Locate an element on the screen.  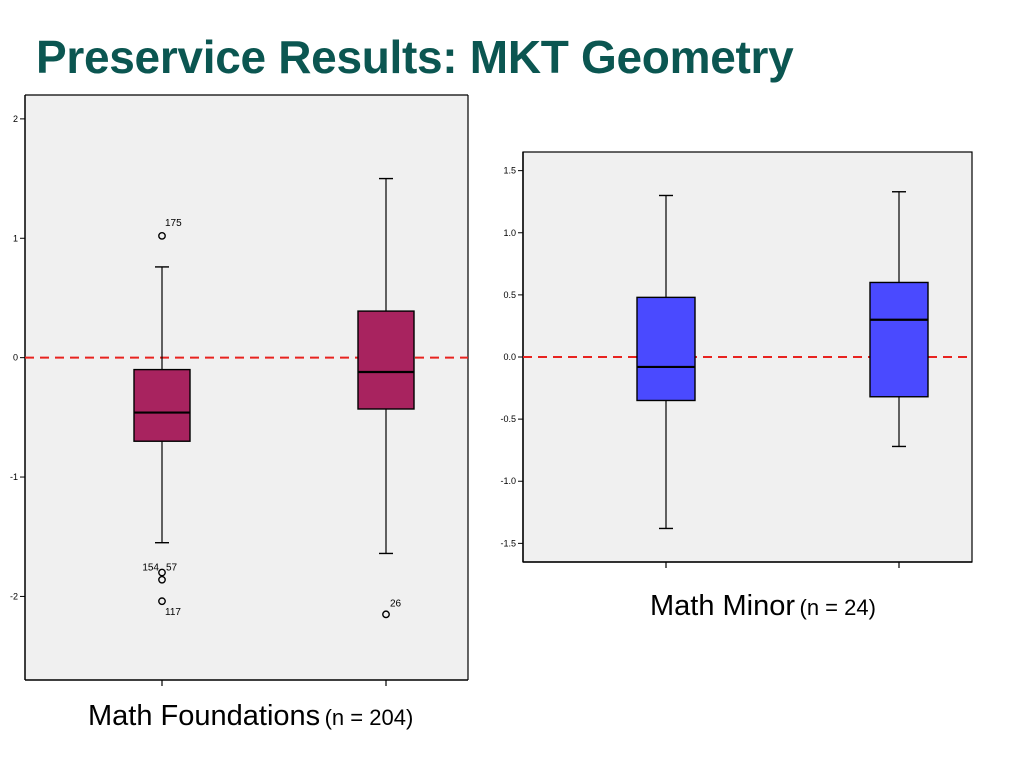
minor-y-tick-label: 0.5 is located at coordinates (509, 295).